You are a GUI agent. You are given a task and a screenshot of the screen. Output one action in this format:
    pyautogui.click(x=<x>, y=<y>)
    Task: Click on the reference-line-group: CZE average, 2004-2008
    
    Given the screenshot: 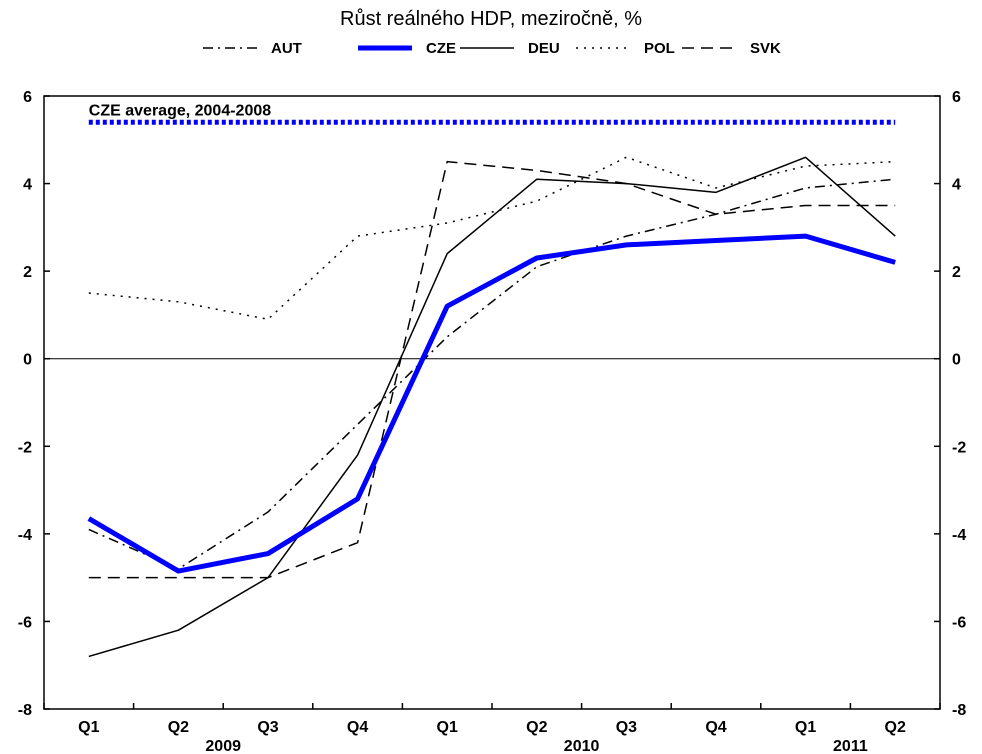 What is the action you would take?
    pyautogui.click(x=492, y=113)
    